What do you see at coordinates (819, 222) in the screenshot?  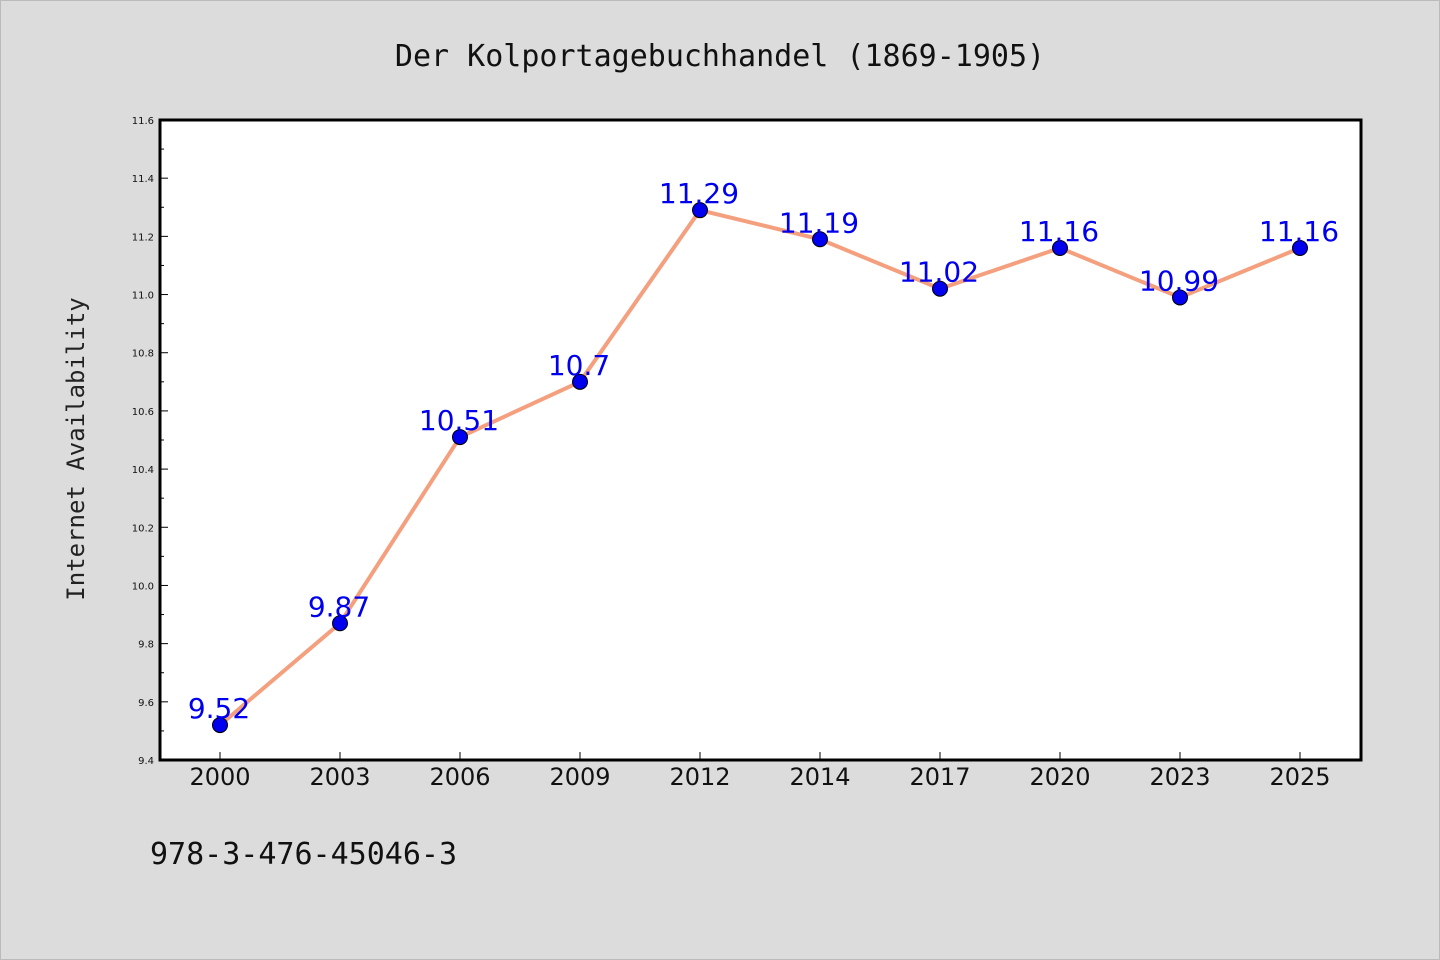 I see `data-label: 11.19` at bounding box center [819, 222].